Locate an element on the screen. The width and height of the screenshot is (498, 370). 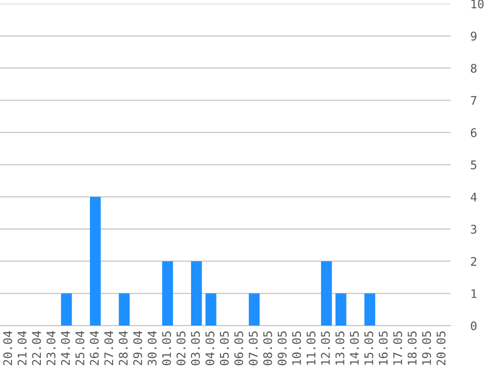
x-tick-label: 29.04 is located at coordinates (137, 348).